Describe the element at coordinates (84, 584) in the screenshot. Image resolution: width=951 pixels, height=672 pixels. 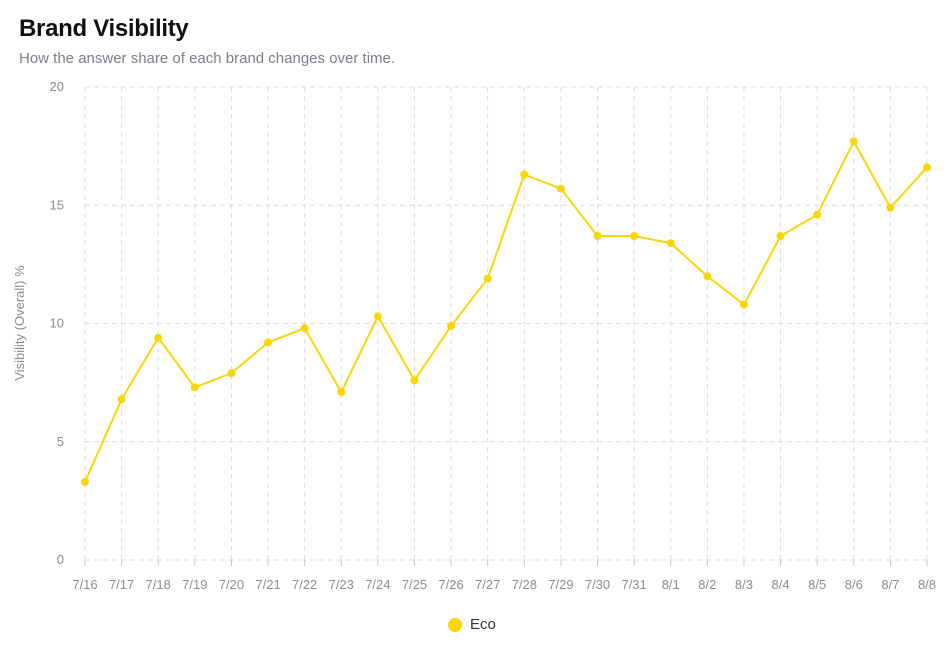
I see `x-tick-label: 7/16` at that location.